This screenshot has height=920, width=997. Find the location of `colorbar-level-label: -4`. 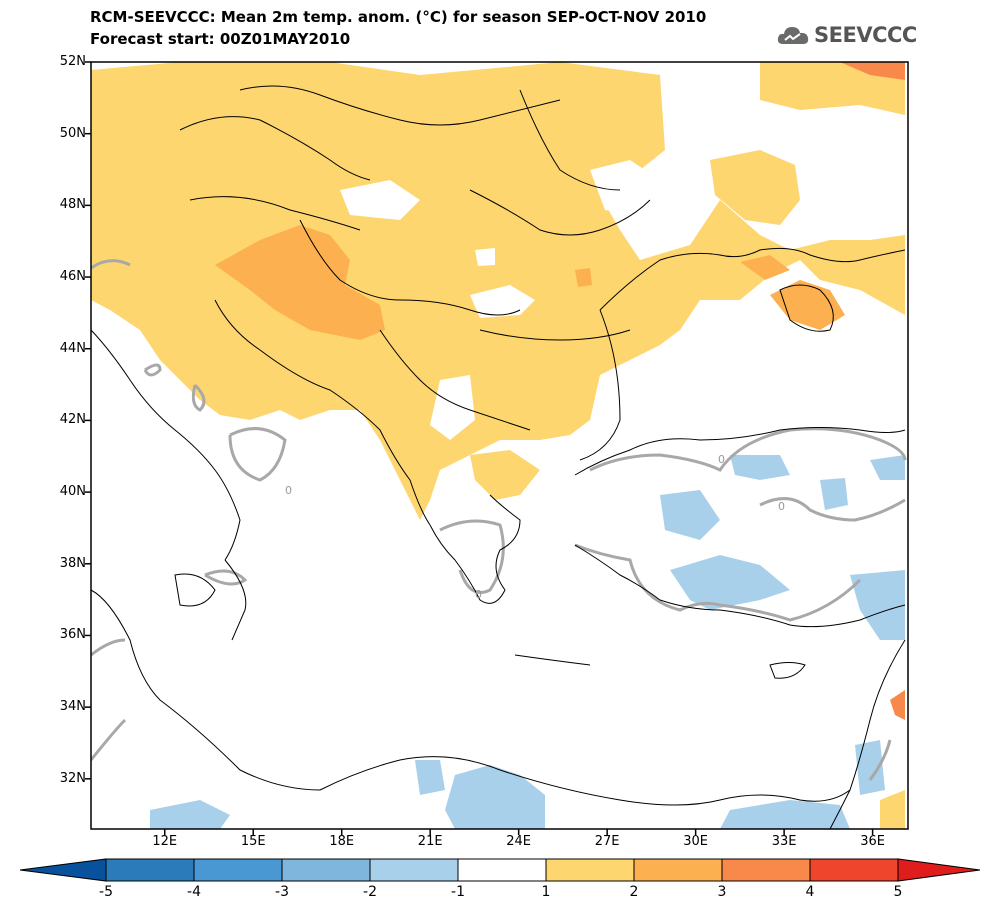

colorbar-level-label: -4 is located at coordinates (194, 892).